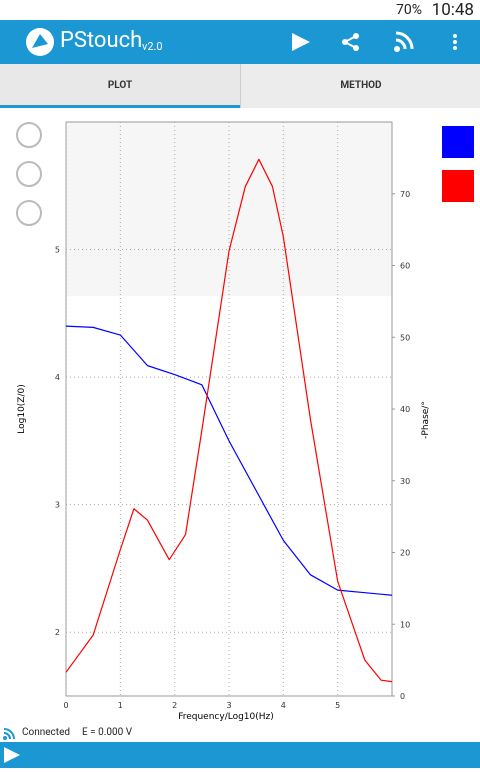 The image size is (480, 772). Describe the element at coordinates (337, 705) in the screenshot. I see `x-tick-label: 5` at that location.